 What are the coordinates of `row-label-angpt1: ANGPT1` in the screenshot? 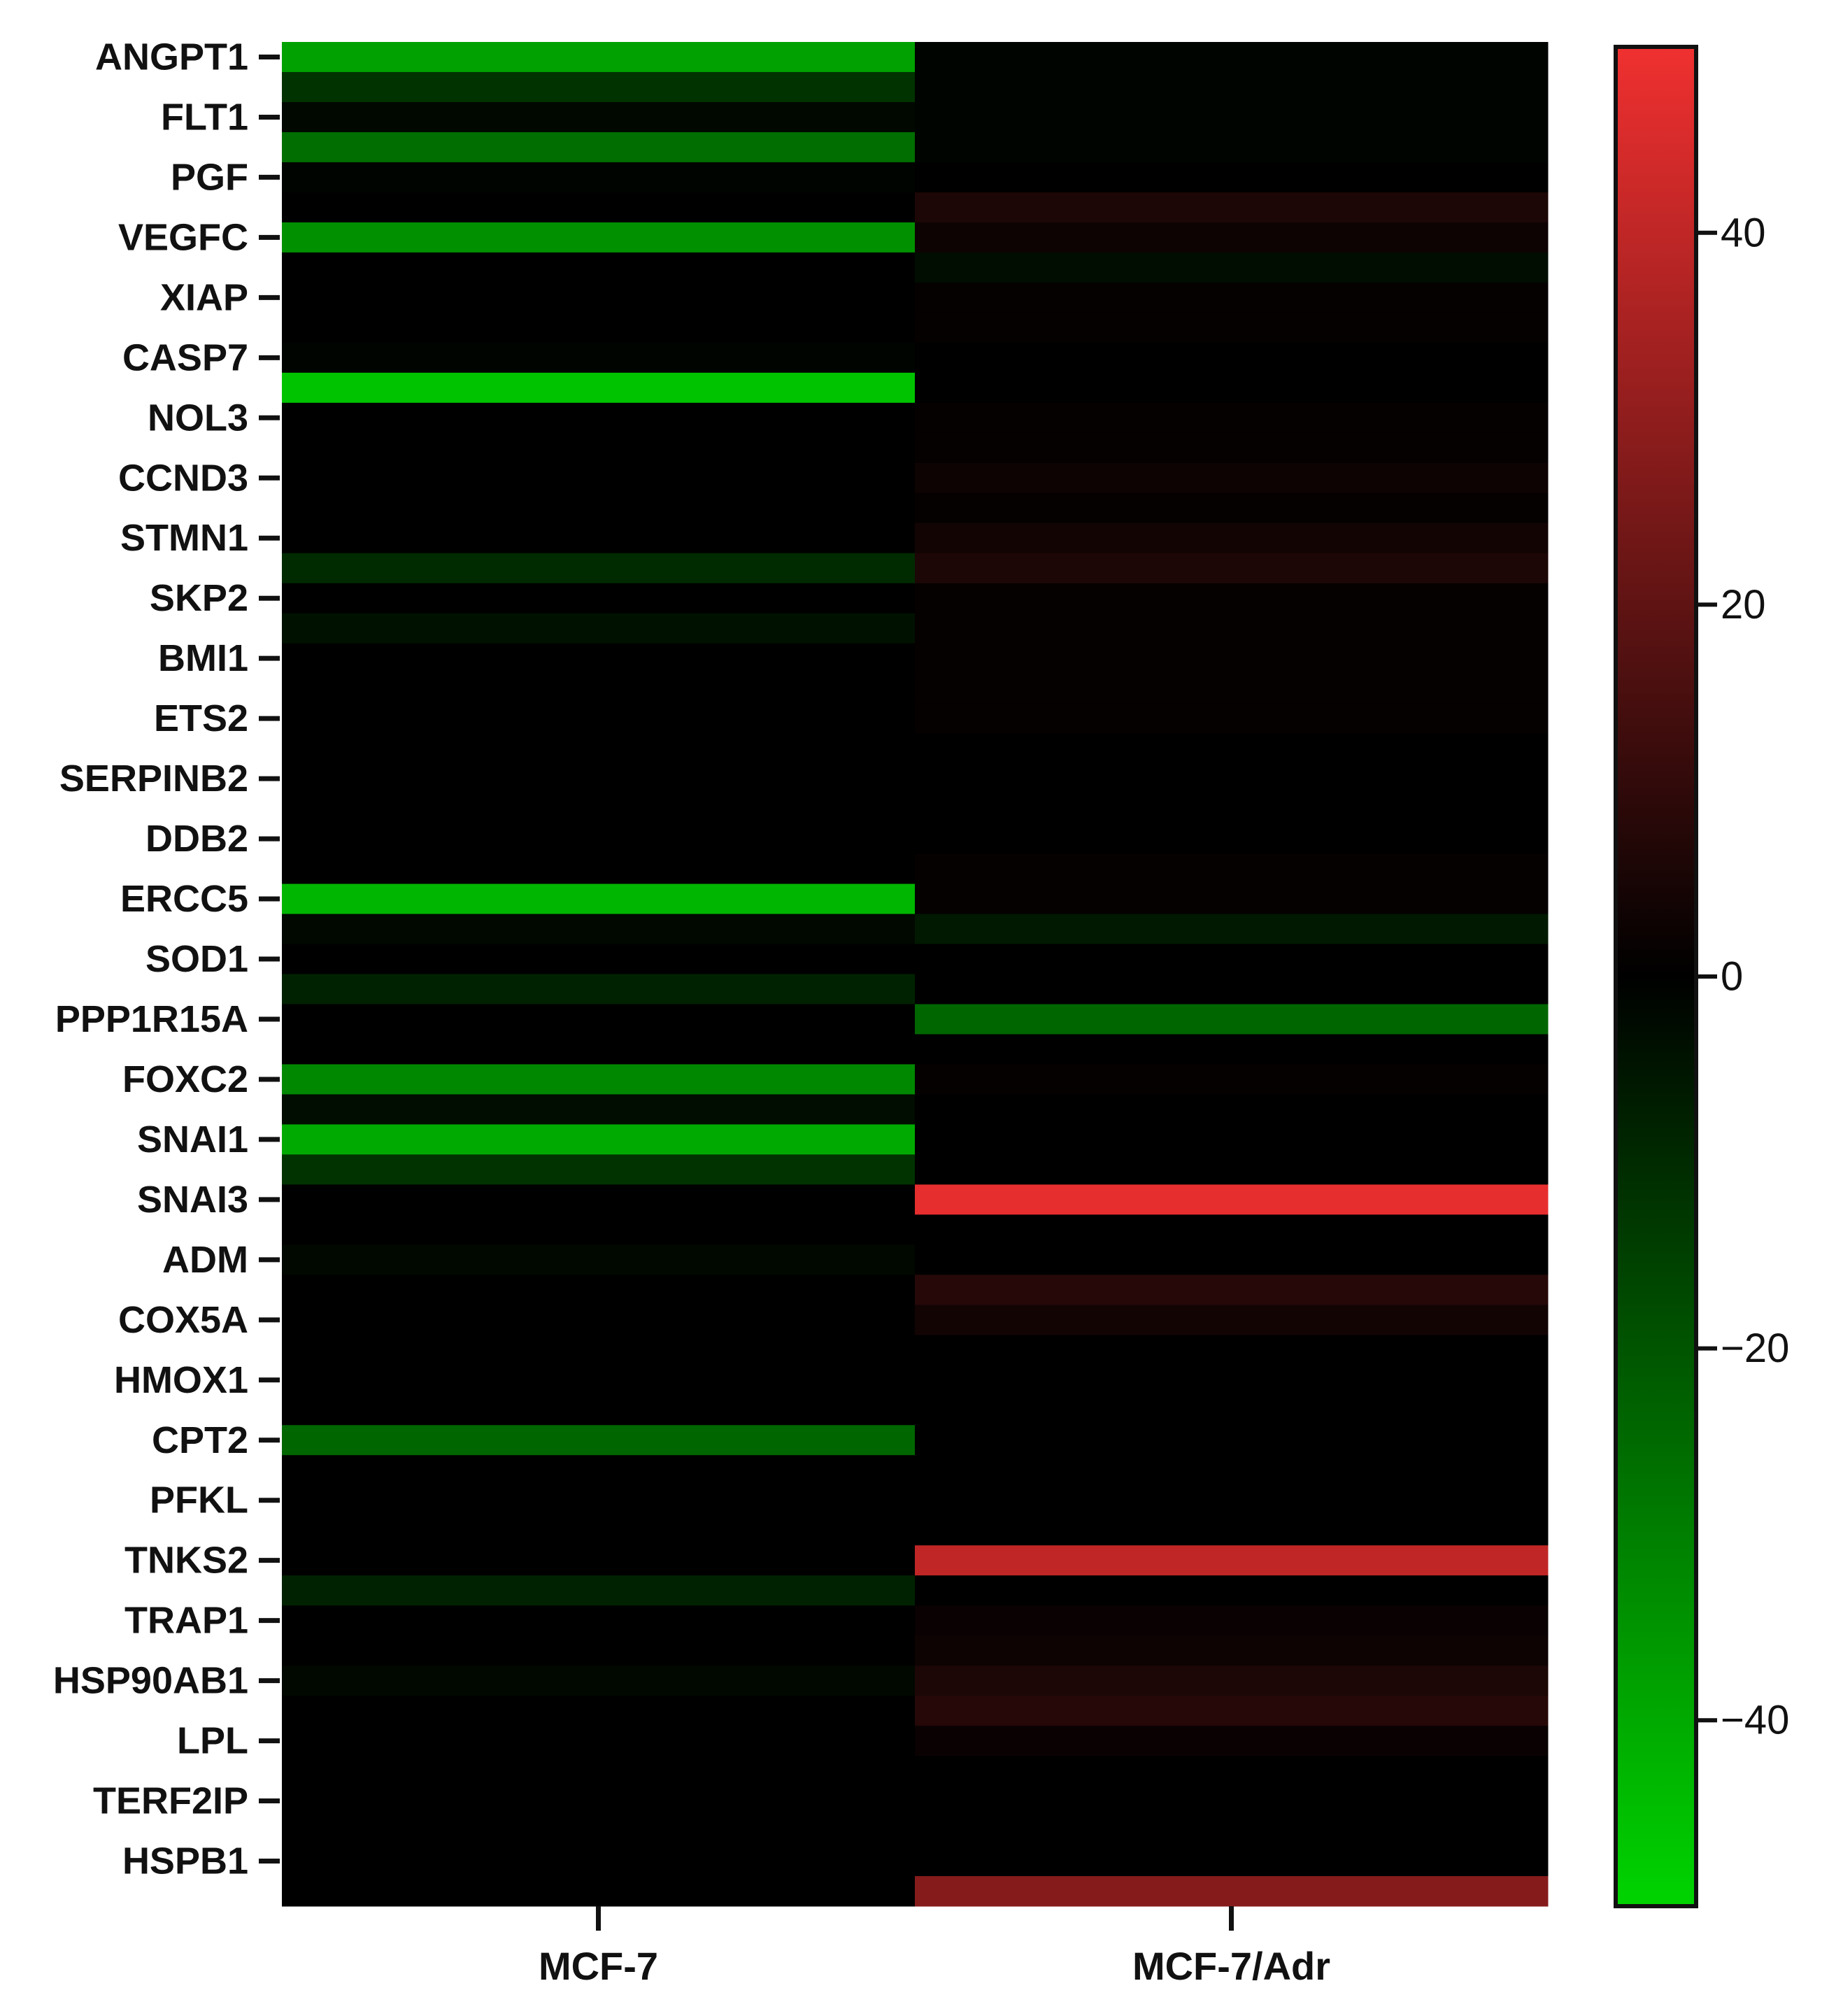 It's located at (172, 57).